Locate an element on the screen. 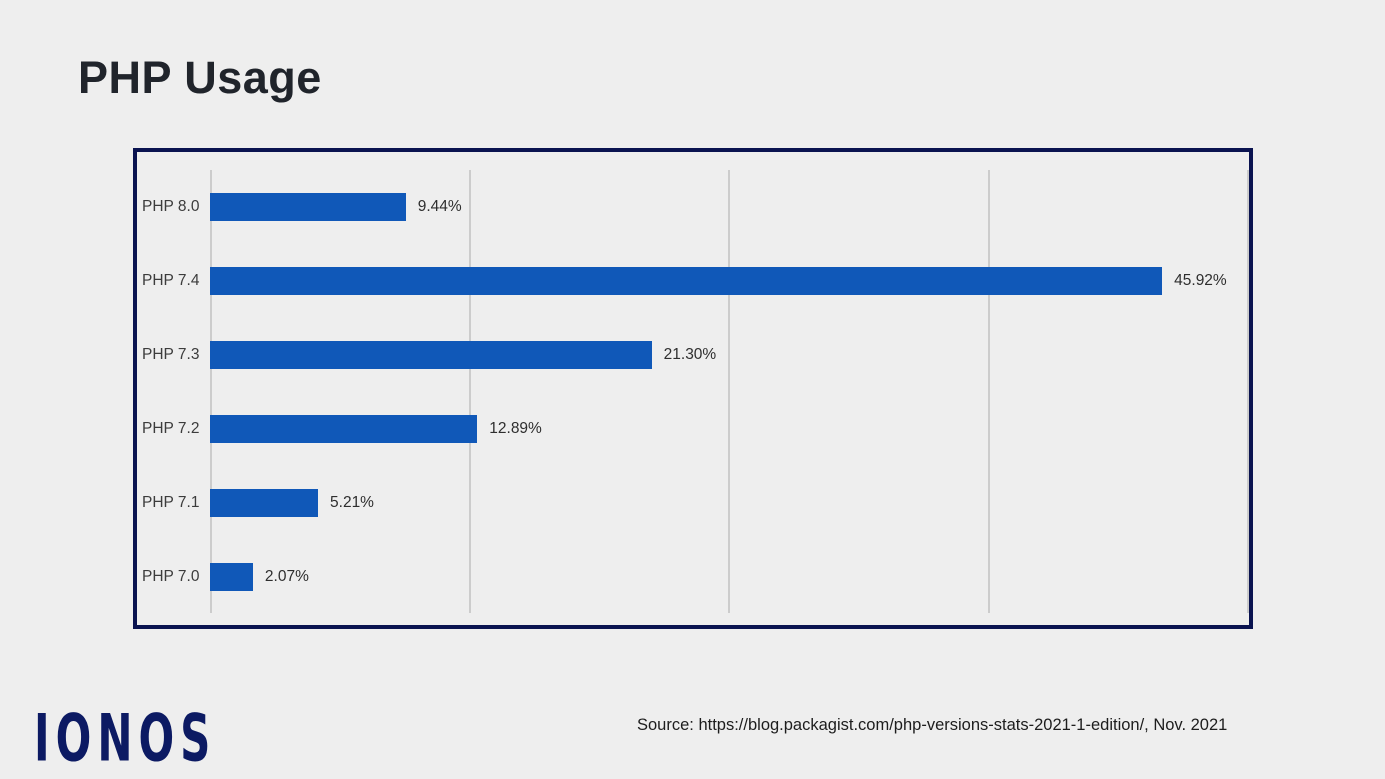 Image resolution: width=1385 pixels, height=779 pixels. value-label: 9.44% is located at coordinates (439, 206).